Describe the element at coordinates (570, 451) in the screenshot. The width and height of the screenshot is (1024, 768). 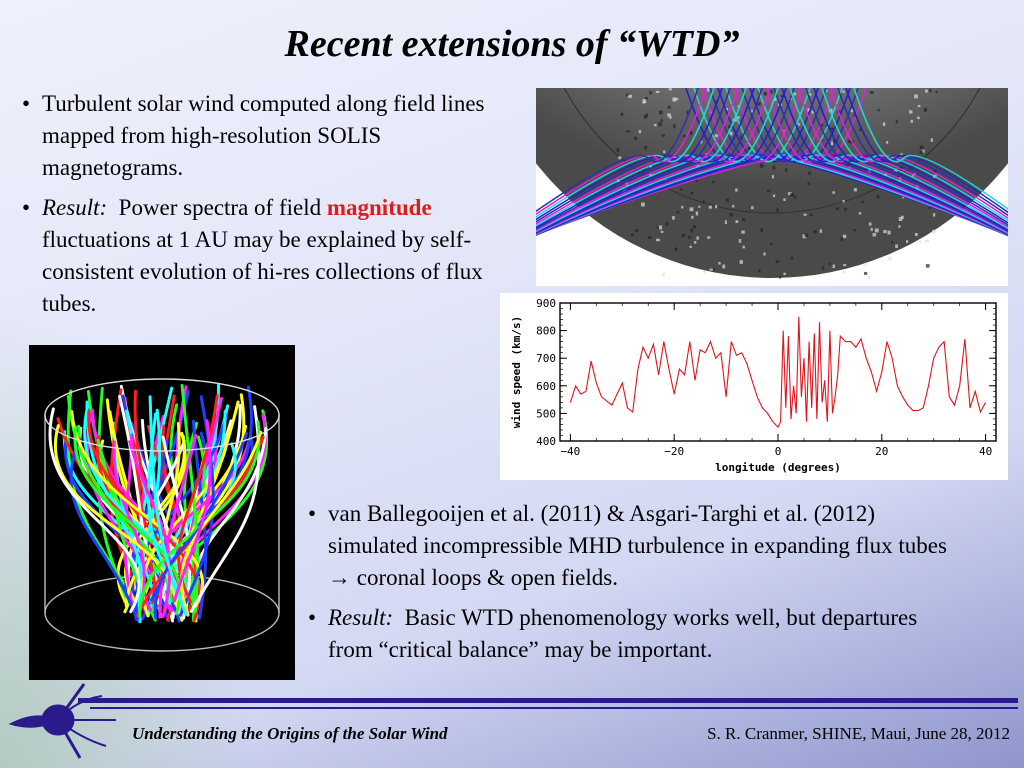
I see `x-tick-label: −40` at that location.